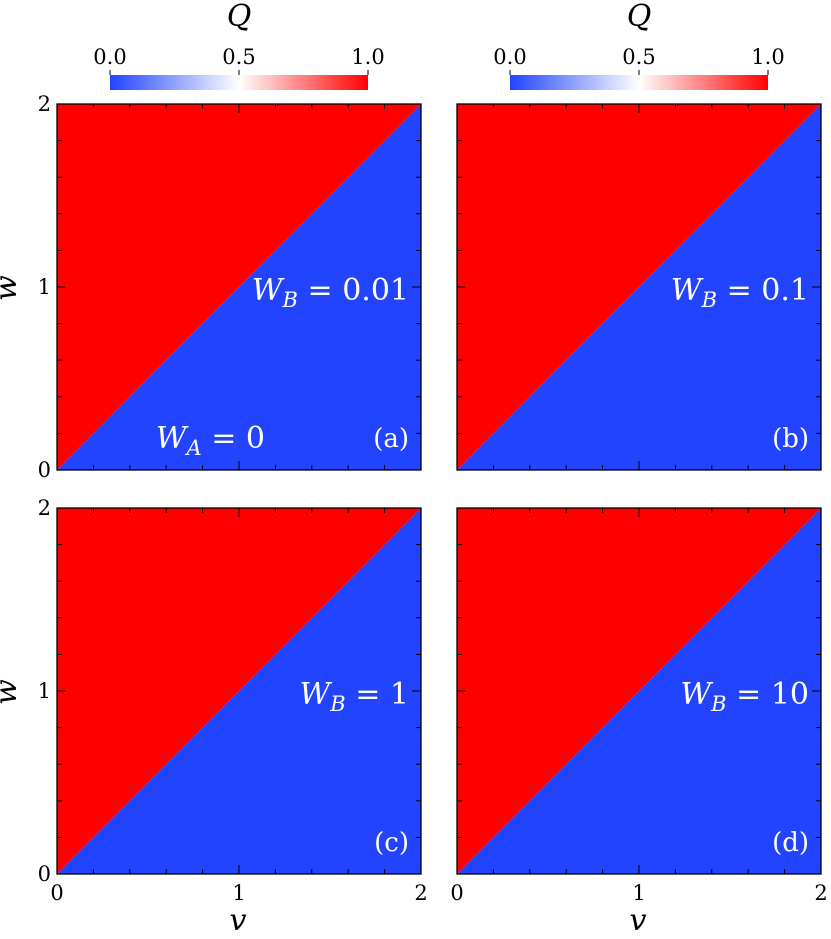 The image size is (831, 939). What do you see at coordinates (744, 696) in the screenshot?
I see `annotation-wb: WB = 10` at bounding box center [744, 696].